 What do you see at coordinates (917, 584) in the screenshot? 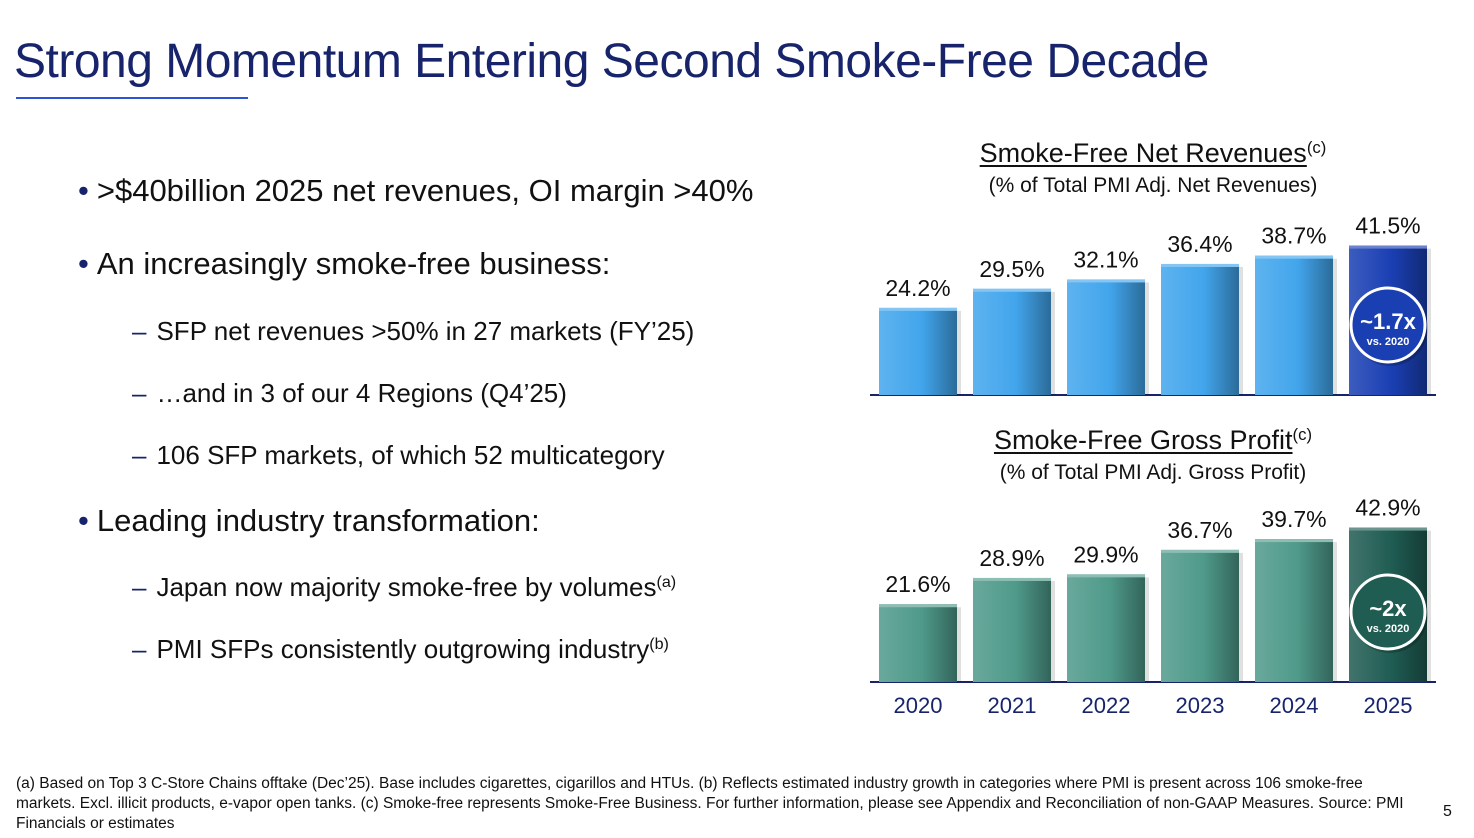
I see `data-label: 21.6%` at bounding box center [917, 584].